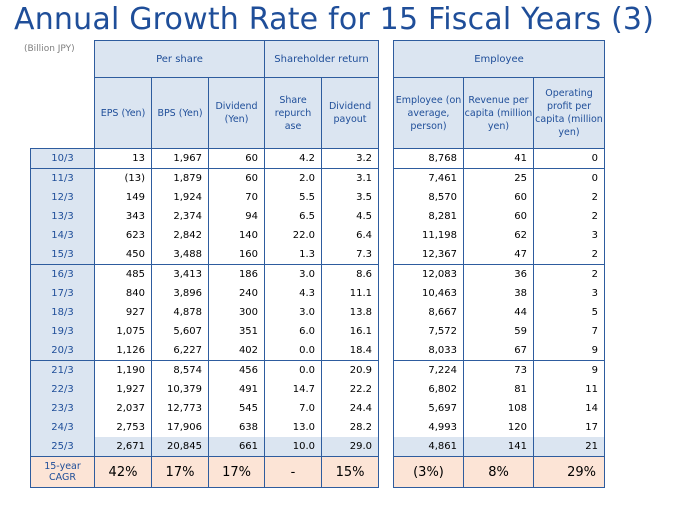 Image resolution: width=688 pixels, height=520 pixels. I want to click on table-row: 12,367 47 2, so click(499, 255).